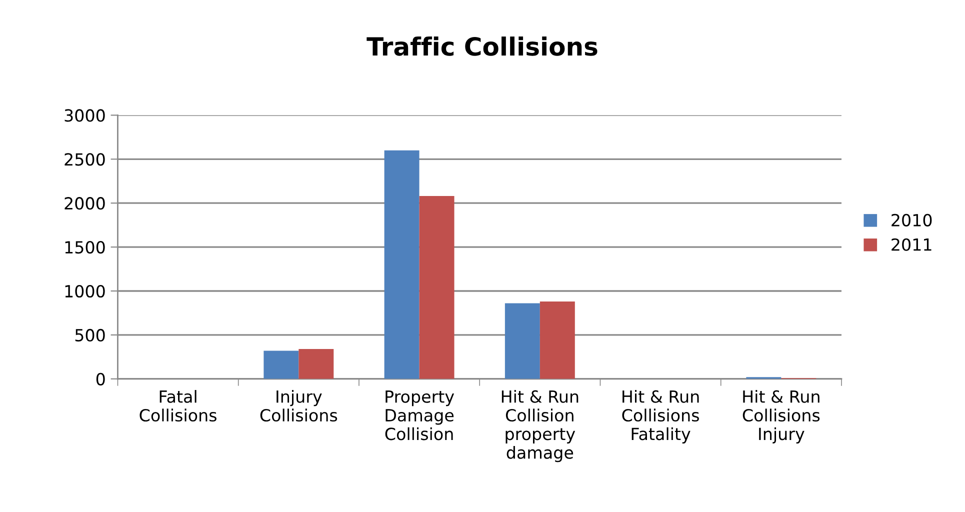 Image resolution: width=965 pixels, height=512 pixels. I want to click on x-tick-label: Property Damage Collision, so click(419, 415).